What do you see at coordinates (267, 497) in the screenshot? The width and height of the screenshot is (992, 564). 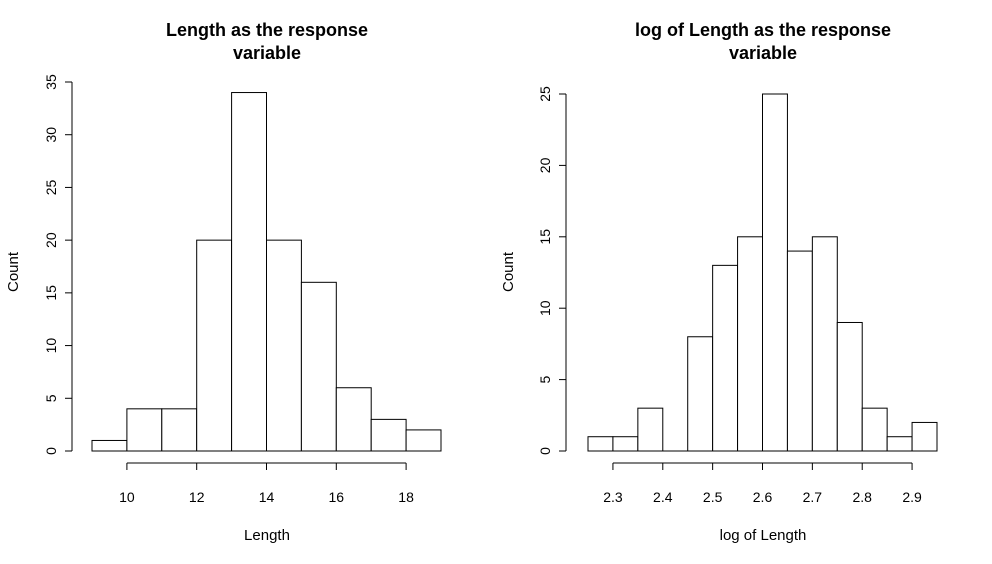 I see `left-x-tick-label: 14` at bounding box center [267, 497].